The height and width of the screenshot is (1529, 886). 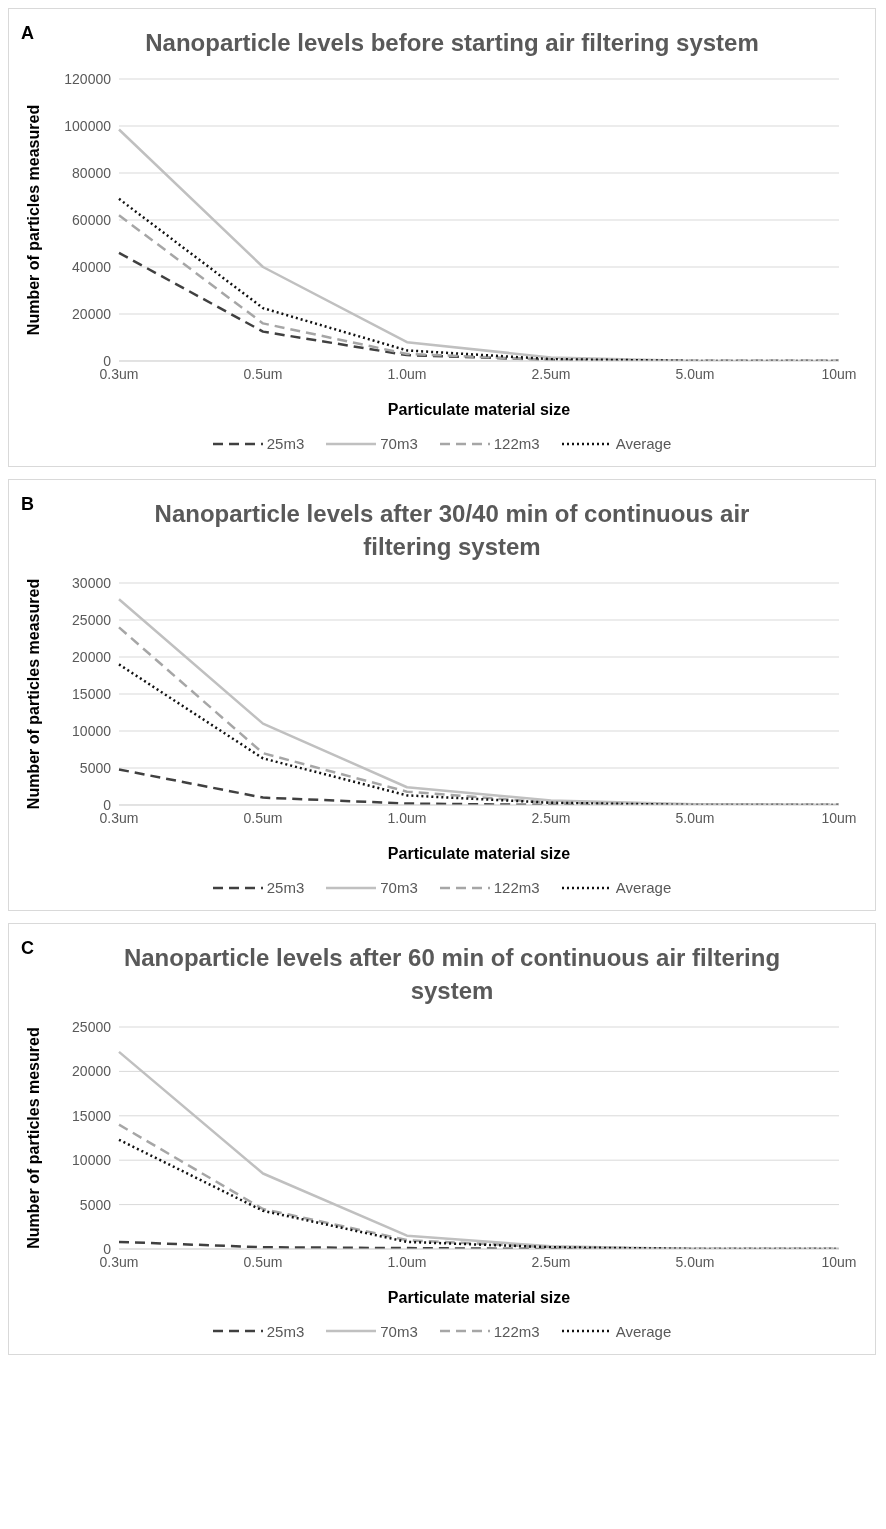 What do you see at coordinates (92, 220) in the screenshot?
I see `y-tick-label: 60000` at bounding box center [92, 220].